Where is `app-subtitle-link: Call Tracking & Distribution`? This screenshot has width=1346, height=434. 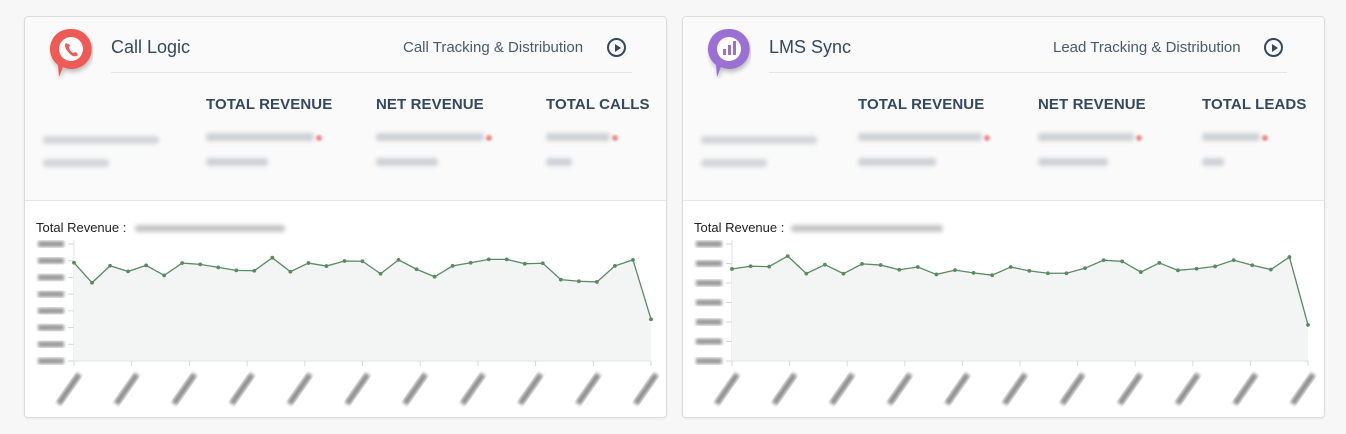 app-subtitle-link: Call Tracking & Distribution is located at coordinates (493, 47).